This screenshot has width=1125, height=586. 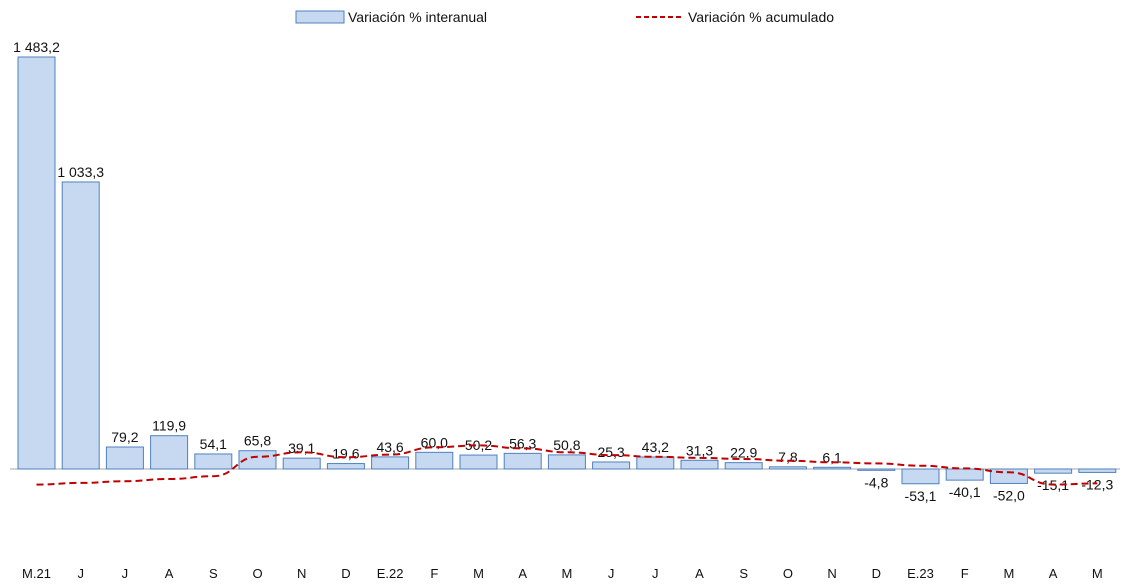 I want to click on bar-value-label: 19,6, so click(x=345, y=454).